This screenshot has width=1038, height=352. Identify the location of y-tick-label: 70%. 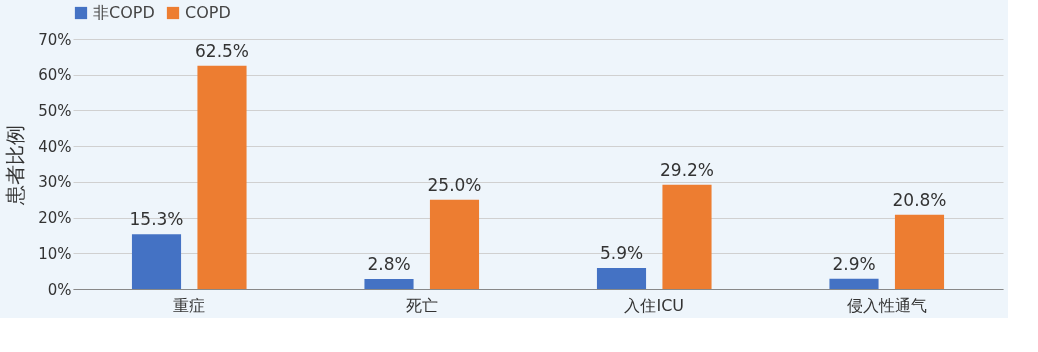
(55, 39).